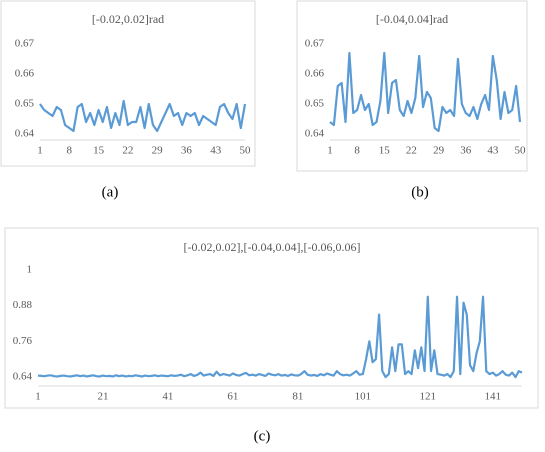  Describe the element at coordinates (262, 436) in the screenshot. I see `caption: (c)` at that location.